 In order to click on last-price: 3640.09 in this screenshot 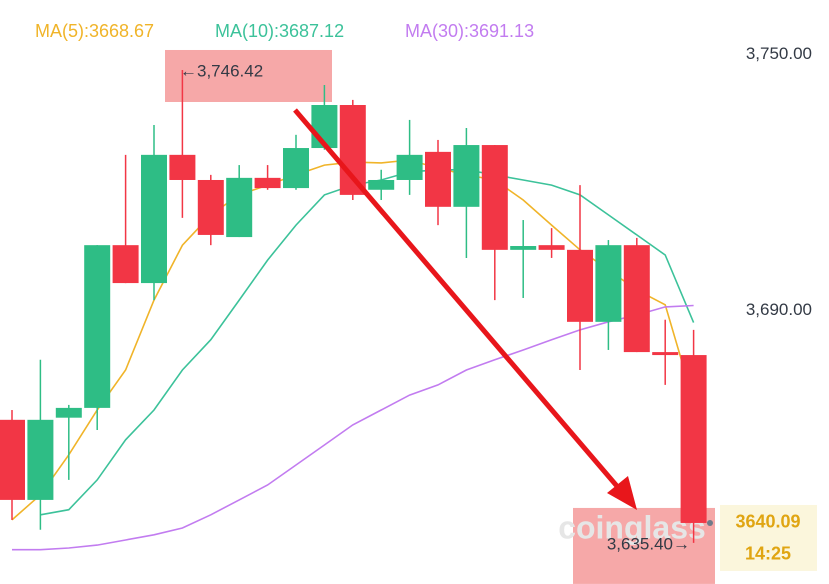, I will do `click(767, 522)`.